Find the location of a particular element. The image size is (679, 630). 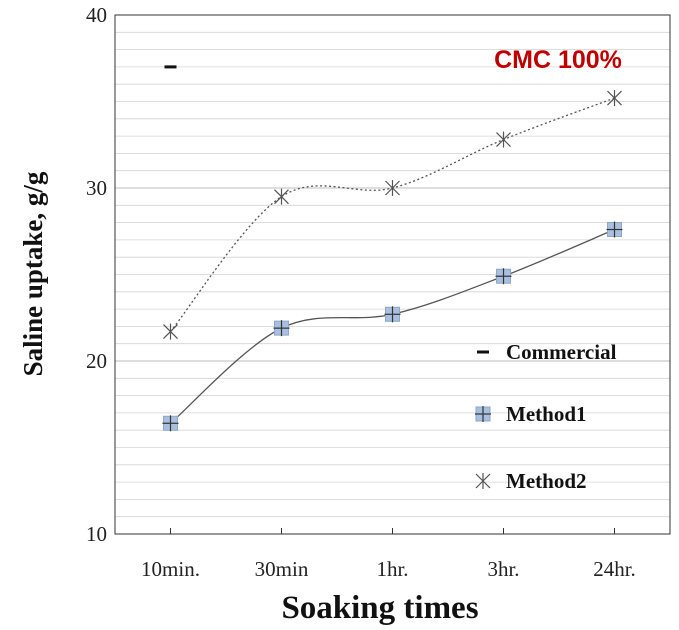

legend-method1-label: Method1 is located at coordinates (546, 414).